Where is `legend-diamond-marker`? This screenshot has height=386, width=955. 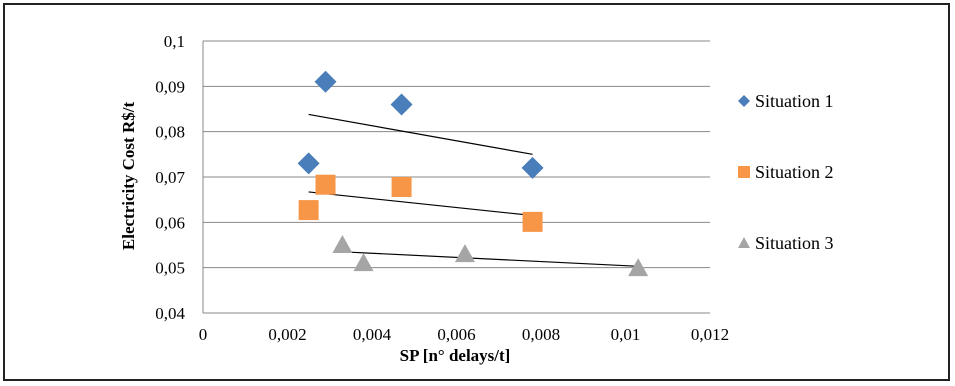
legend-diamond-marker is located at coordinates (744, 101).